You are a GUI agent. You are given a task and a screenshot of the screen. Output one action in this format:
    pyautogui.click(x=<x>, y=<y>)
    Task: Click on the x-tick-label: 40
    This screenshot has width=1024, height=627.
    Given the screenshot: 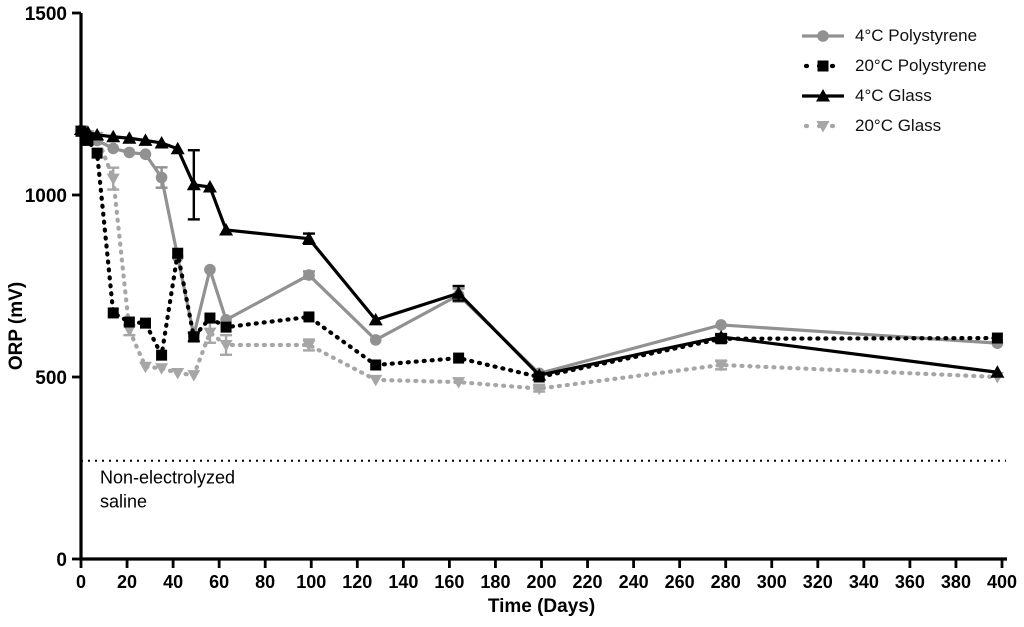 What is the action you would take?
    pyautogui.click(x=173, y=582)
    